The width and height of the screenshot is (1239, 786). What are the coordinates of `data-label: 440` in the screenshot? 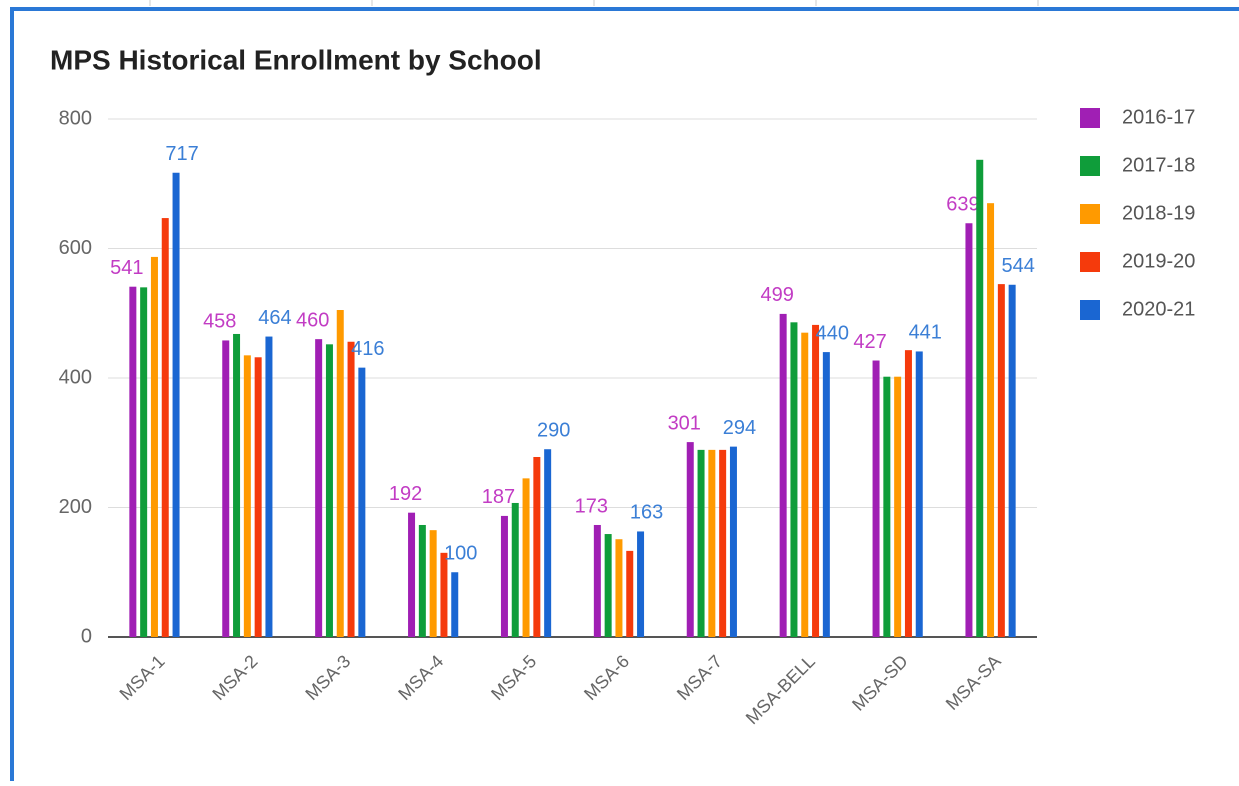 It's located at (832, 333).